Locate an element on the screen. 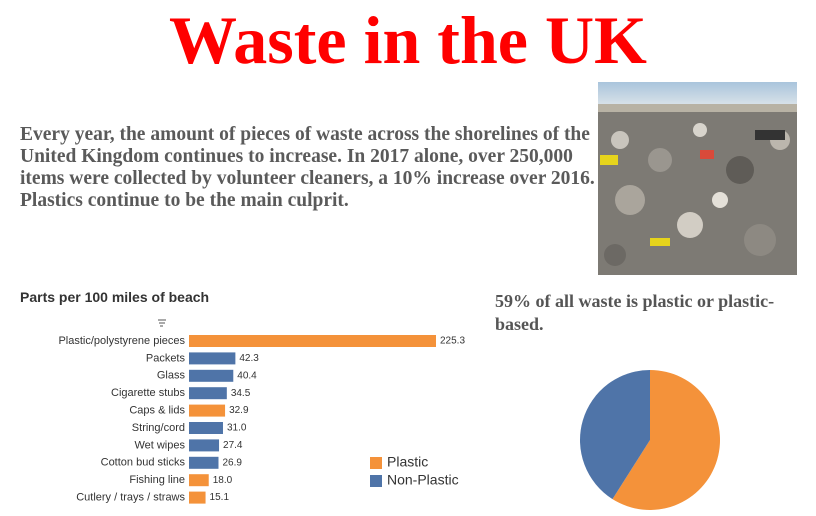  category-label: Cigarette stubs is located at coordinates (148, 393).